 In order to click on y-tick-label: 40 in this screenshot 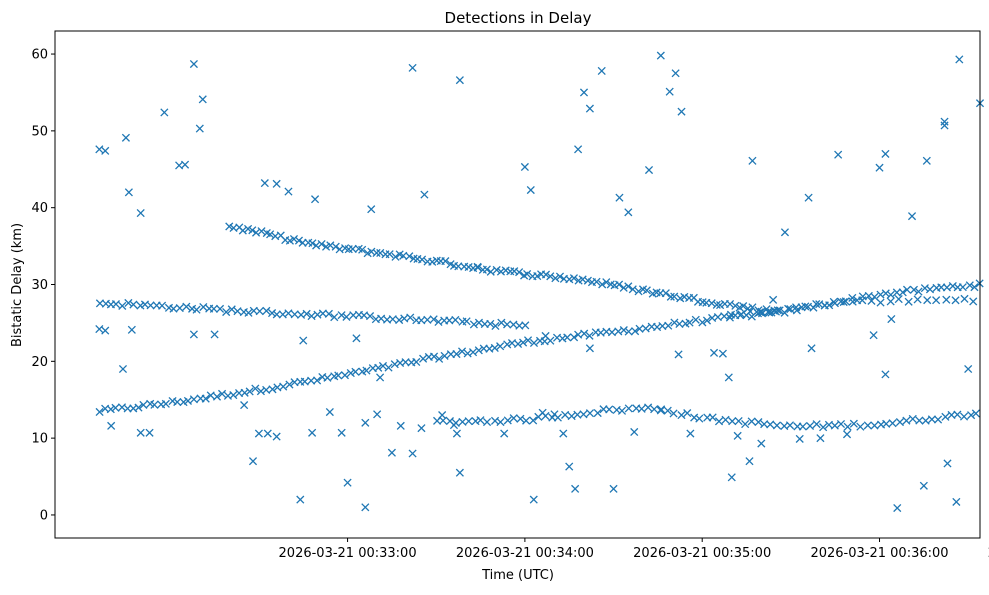, I will do `click(39, 208)`.